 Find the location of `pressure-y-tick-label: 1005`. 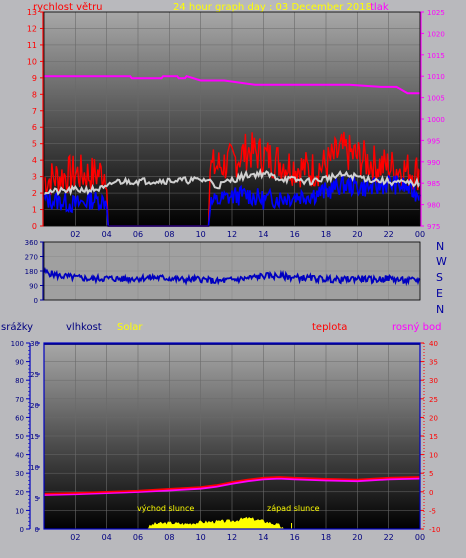

pressure-y-tick-label: 1005 is located at coordinates (436, 99).